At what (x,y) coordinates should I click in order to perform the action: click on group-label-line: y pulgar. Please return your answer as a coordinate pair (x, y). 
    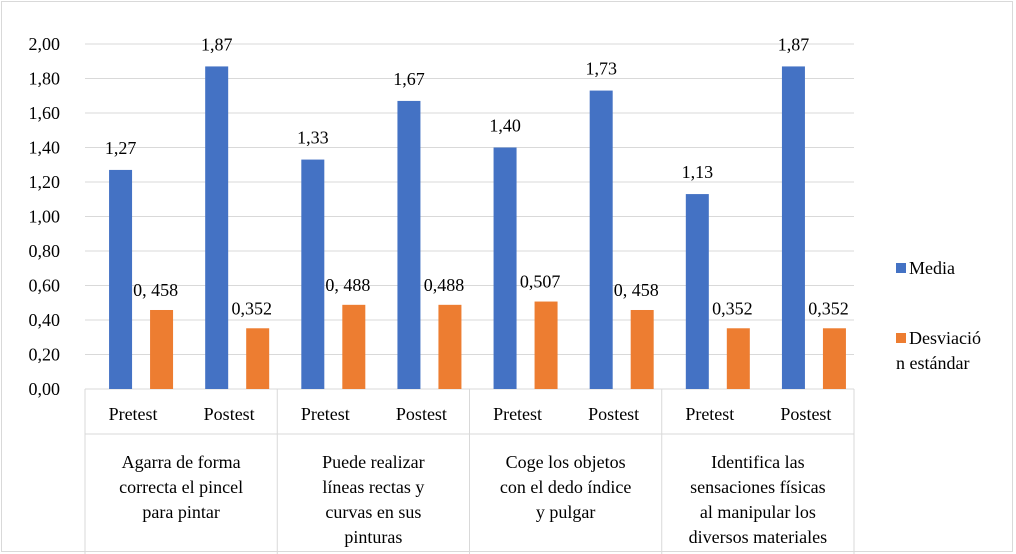
    Looking at the image, I should click on (565, 512).